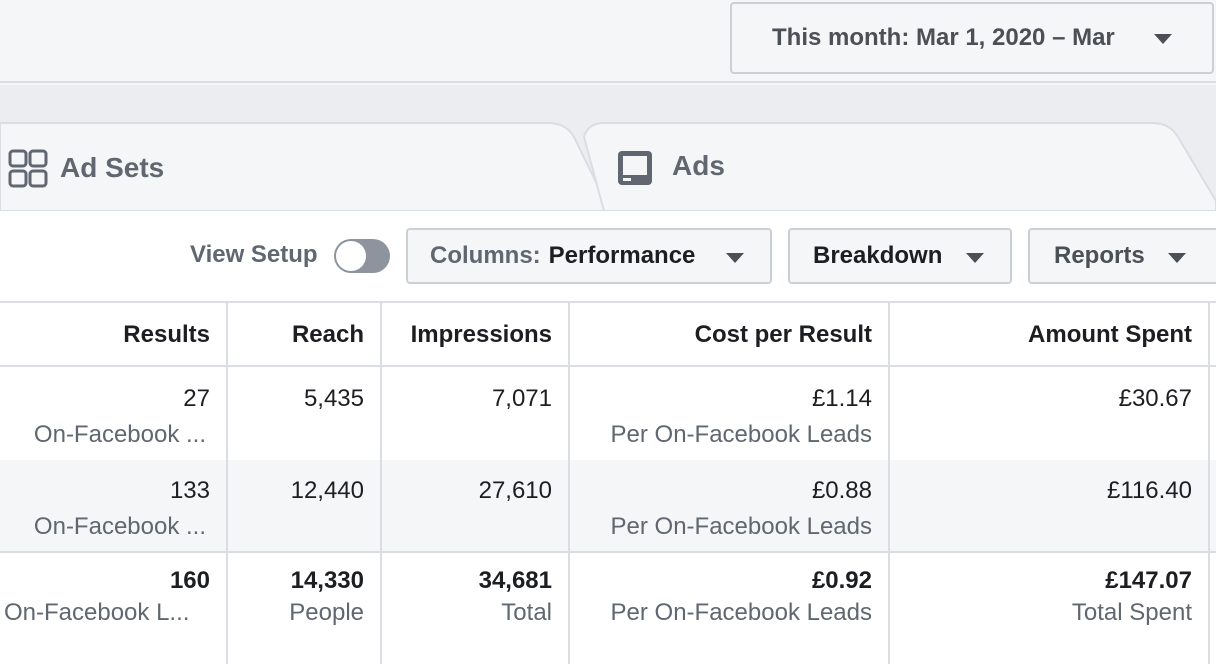  I want to click on total-cost-per-result: £0.92, so click(841, 580).